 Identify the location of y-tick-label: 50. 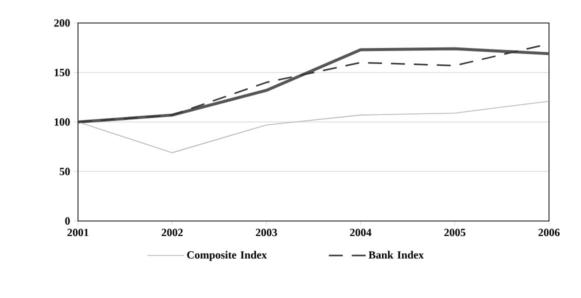
(65, 172).